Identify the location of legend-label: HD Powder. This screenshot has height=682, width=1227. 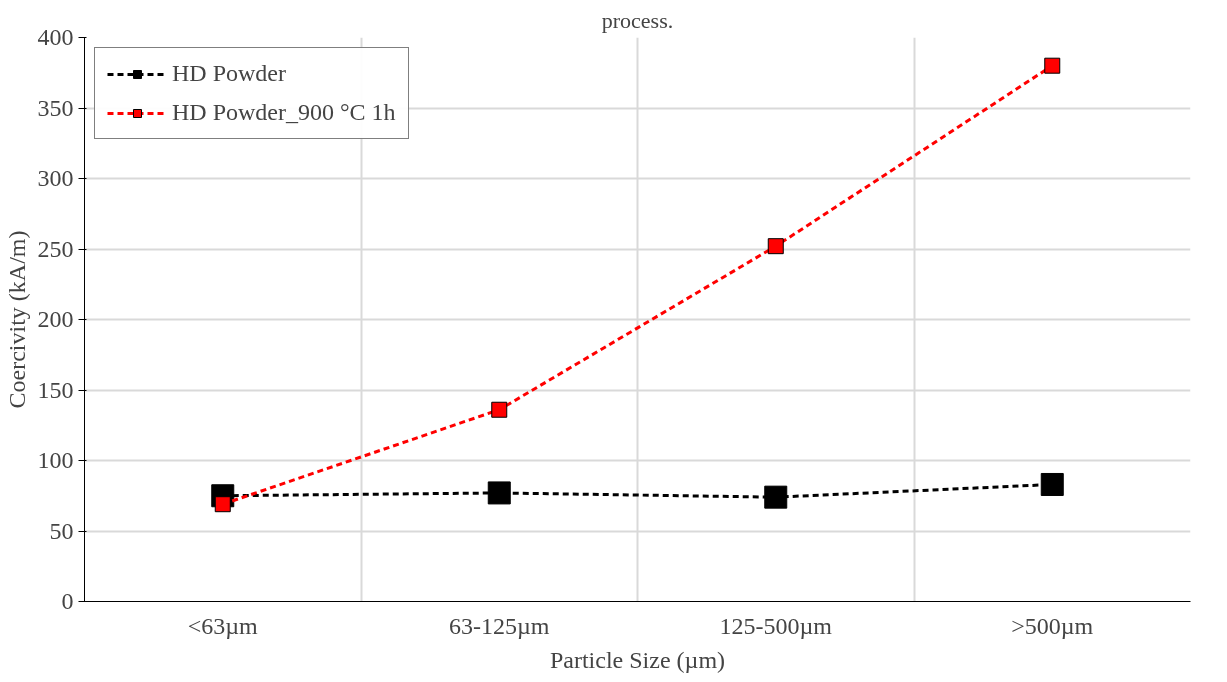
(229, 73).